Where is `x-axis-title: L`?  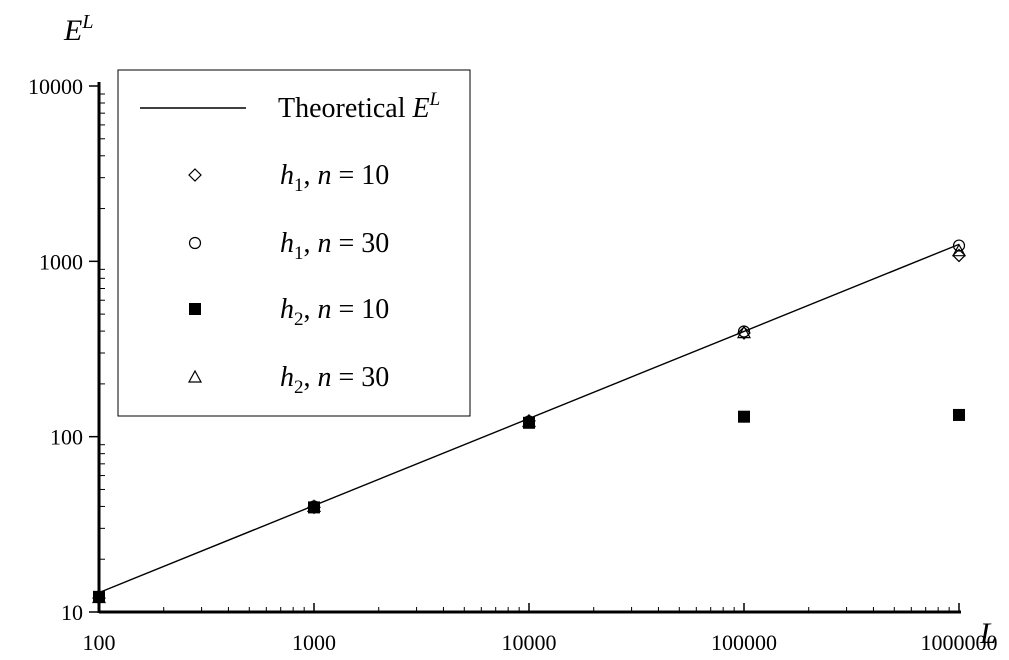
x-axis-title: L is located at coordinates (988, 633).